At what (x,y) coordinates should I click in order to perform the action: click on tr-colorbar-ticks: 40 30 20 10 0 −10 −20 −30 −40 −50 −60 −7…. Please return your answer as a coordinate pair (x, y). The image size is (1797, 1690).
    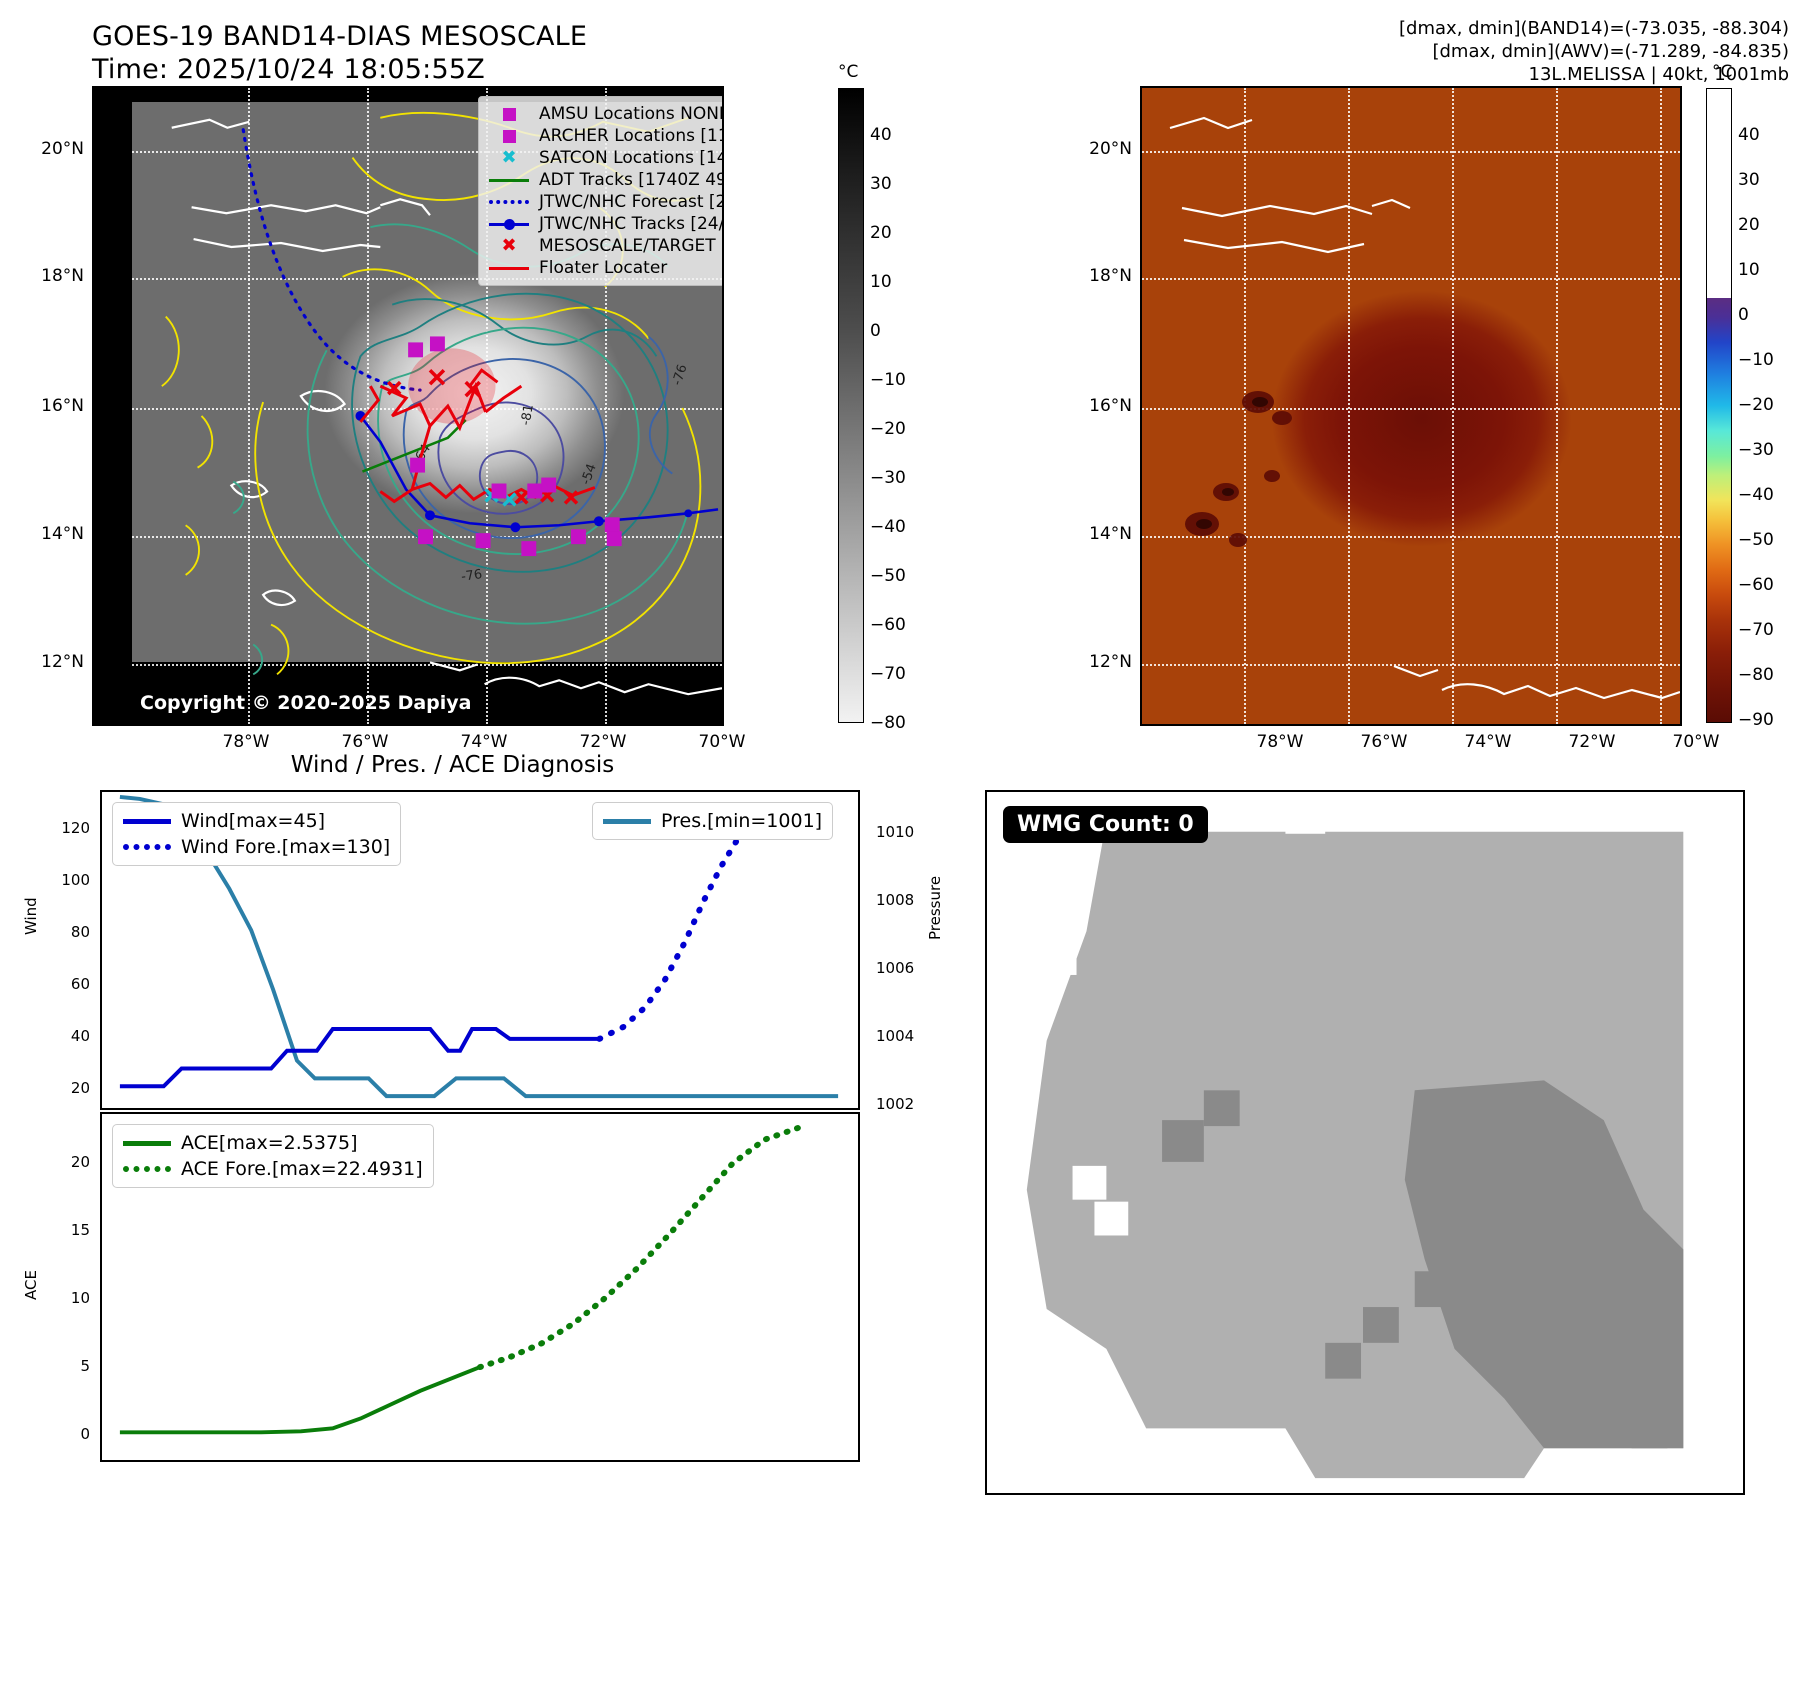
    Looking at the image, I should click on (1767, 409).